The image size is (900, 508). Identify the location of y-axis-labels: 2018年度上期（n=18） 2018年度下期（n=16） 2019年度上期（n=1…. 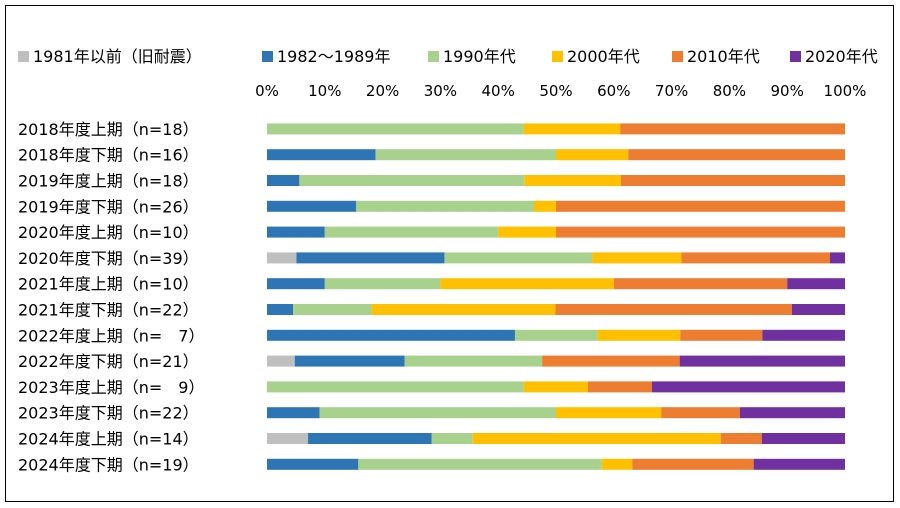
(111, 297).